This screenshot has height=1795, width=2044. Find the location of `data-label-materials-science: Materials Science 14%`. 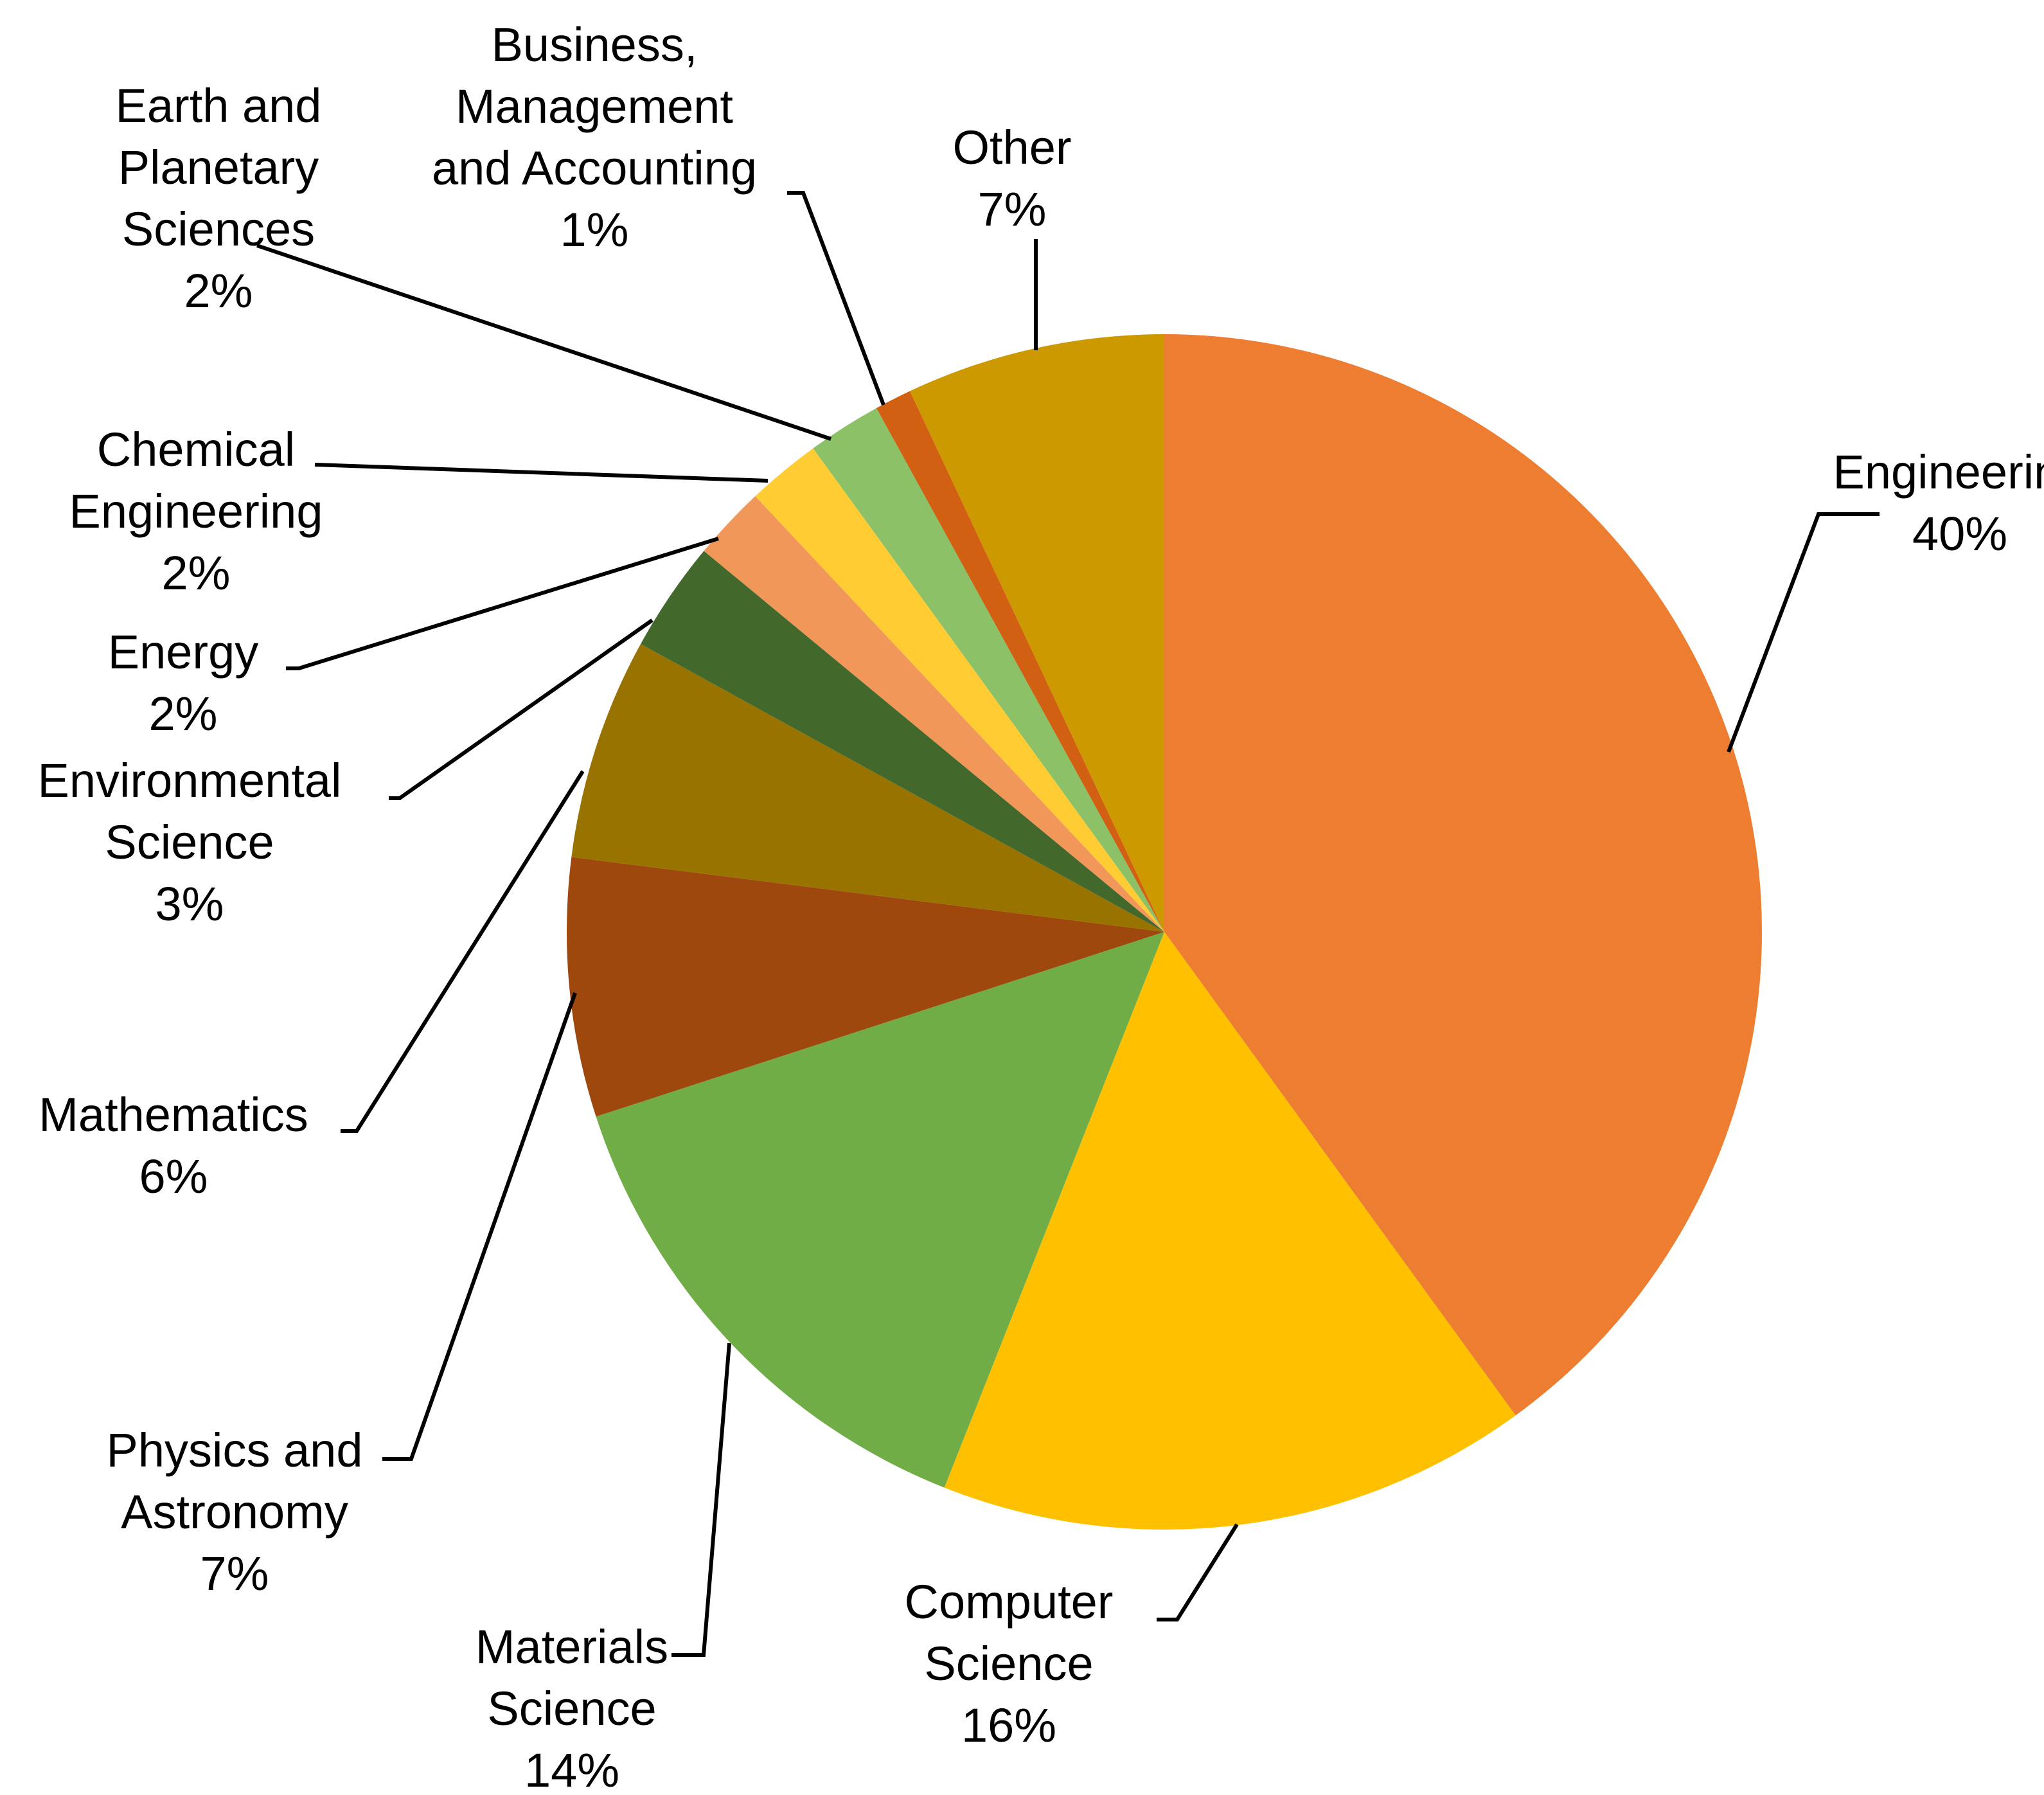

data-label-materials-science: Materials Science 14% is located at coordinates (571, 1707).